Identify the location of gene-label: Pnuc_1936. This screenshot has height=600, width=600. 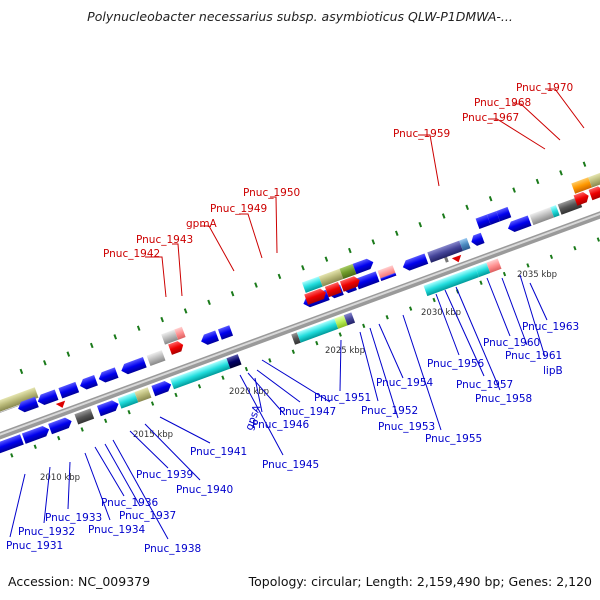
(130, 503).